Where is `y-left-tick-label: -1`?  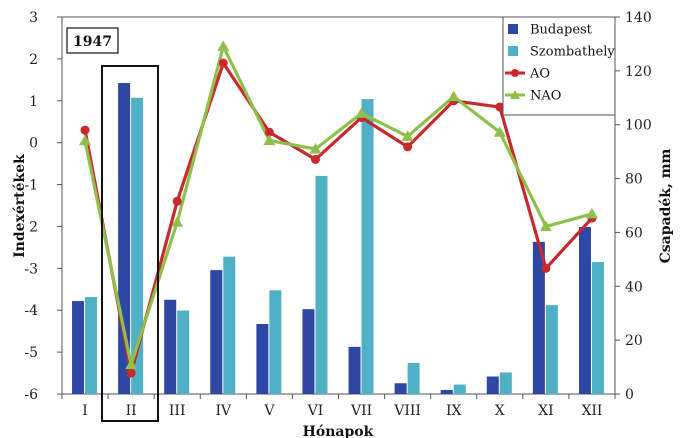 y-left-tick-label: -1 is located at coordinates (31, 186).